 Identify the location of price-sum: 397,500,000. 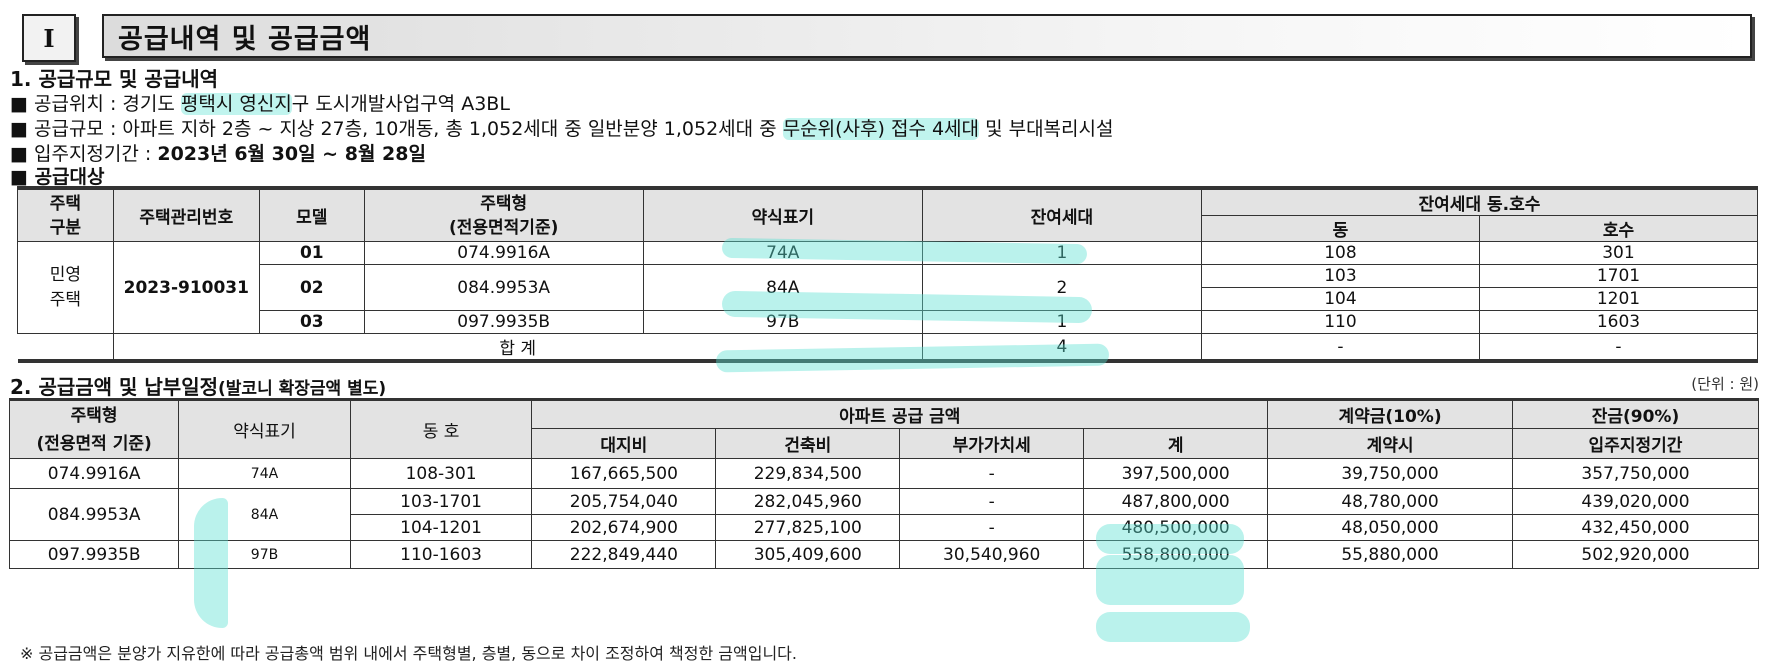
(1176, 473).